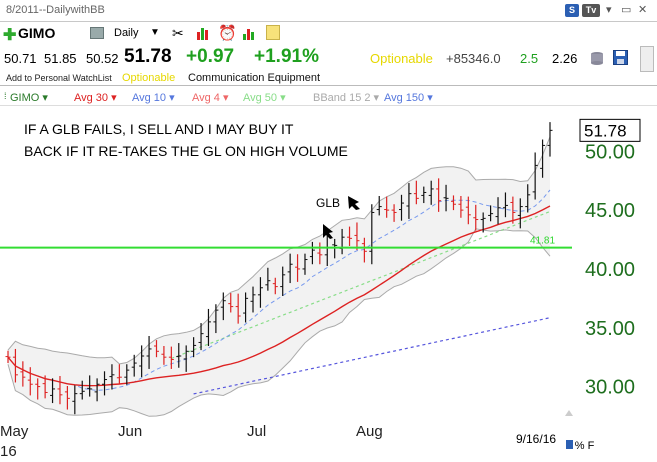 Image resolution: width=657 pixels, height=462 pixels. What do you see at coordinates (542, 241) in the screenshot?
I see `gl-value-label: 41.81` at bounding box center [542, 241].